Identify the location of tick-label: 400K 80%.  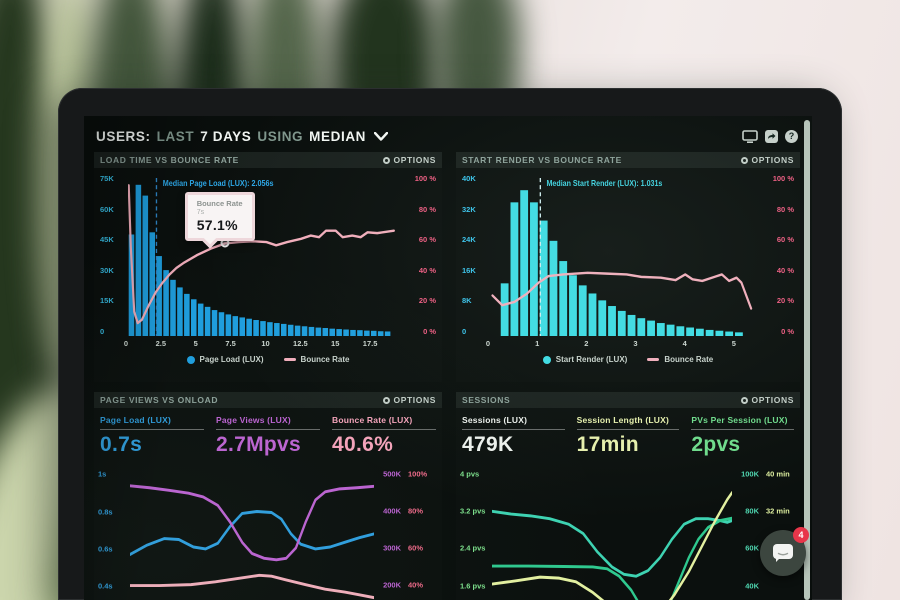
(403, 511).